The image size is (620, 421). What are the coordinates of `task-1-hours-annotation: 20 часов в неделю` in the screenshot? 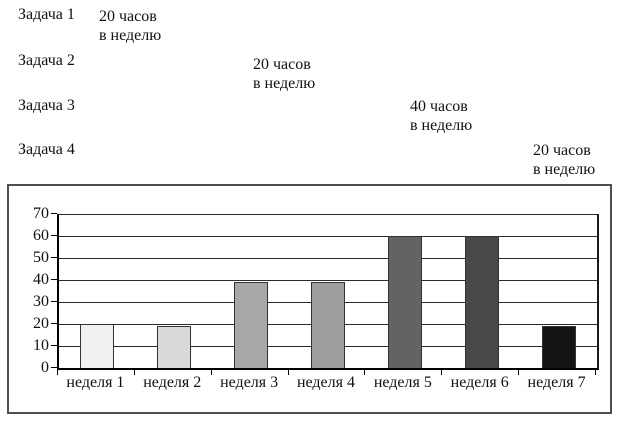 It's located at (130, 26).